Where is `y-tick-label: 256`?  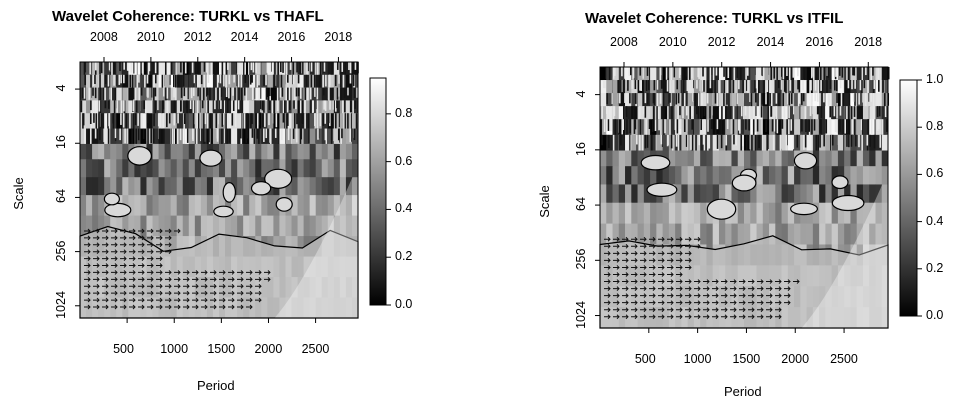
y-tick-label: 256 is located at coordinates (581, 259).